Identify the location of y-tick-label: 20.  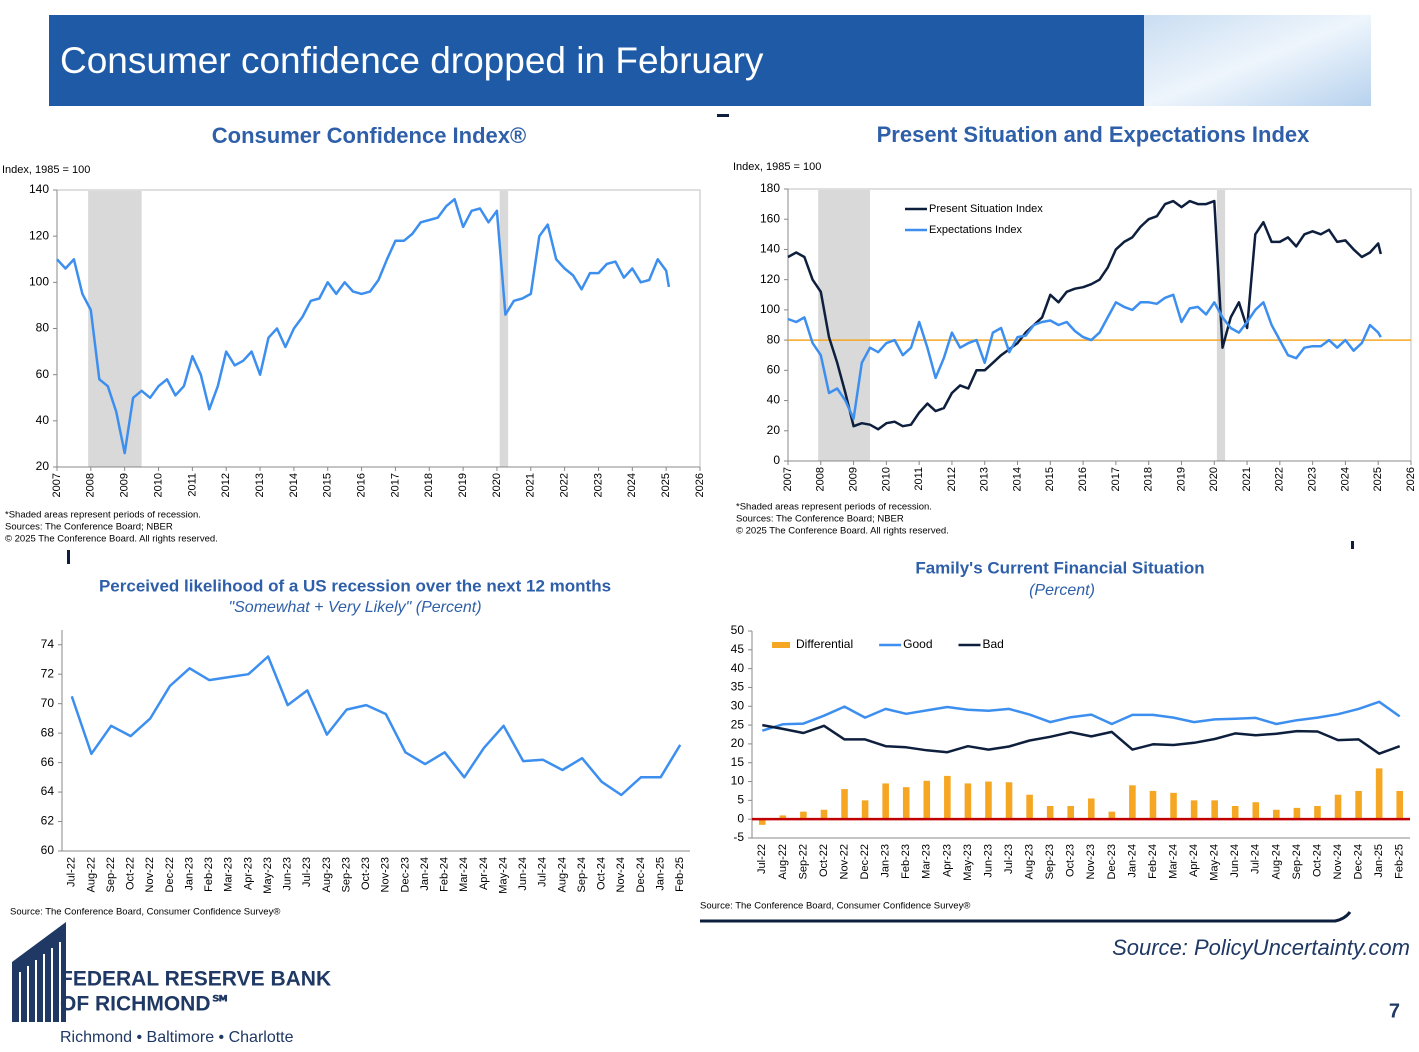
(43, 466).